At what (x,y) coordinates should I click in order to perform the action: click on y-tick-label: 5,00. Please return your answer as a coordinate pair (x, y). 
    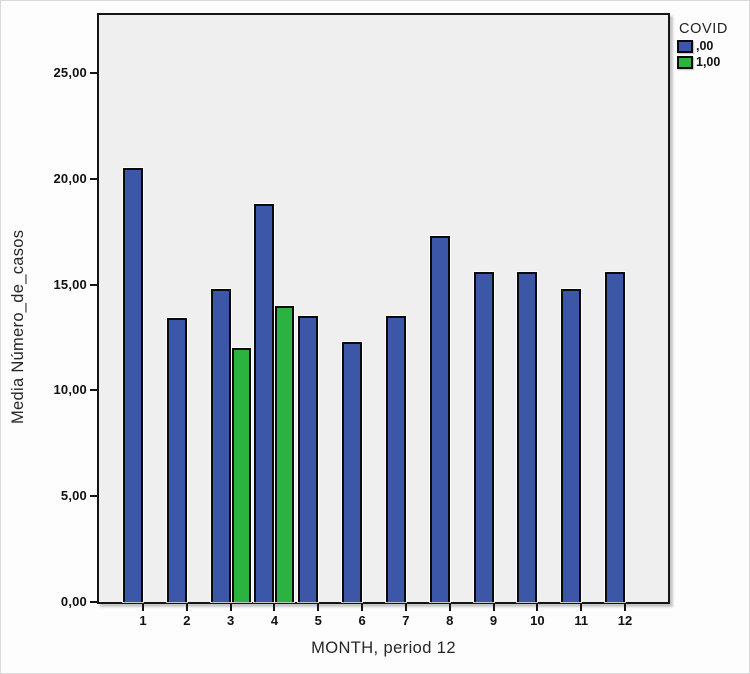
    Looking at the image, I should click on (73, 496).